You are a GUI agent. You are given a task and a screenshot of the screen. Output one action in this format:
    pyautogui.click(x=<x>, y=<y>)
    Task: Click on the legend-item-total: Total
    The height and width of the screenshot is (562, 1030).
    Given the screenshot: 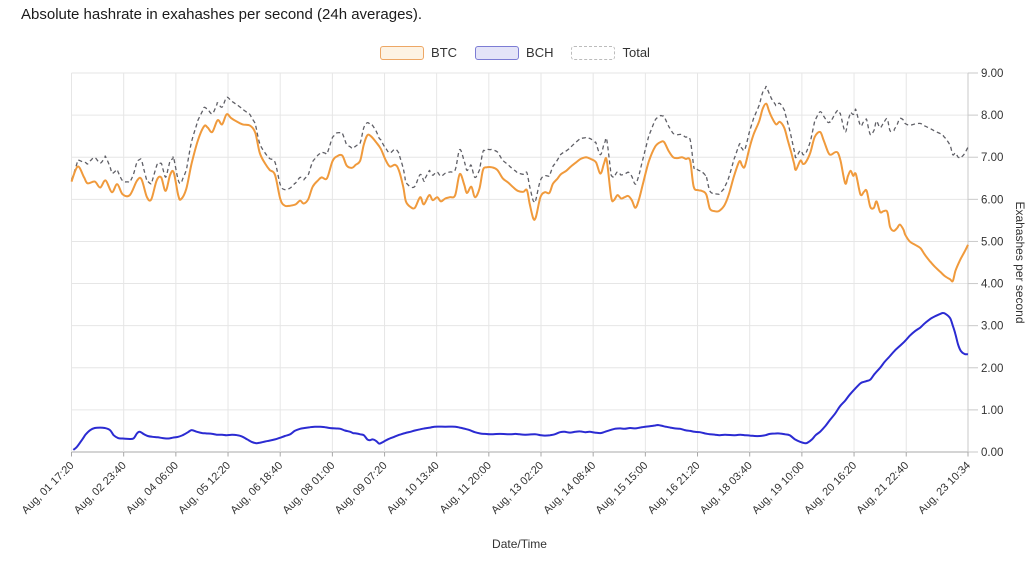 What is the action you would take?
    pyautogui.click(x=610, y=52)
    